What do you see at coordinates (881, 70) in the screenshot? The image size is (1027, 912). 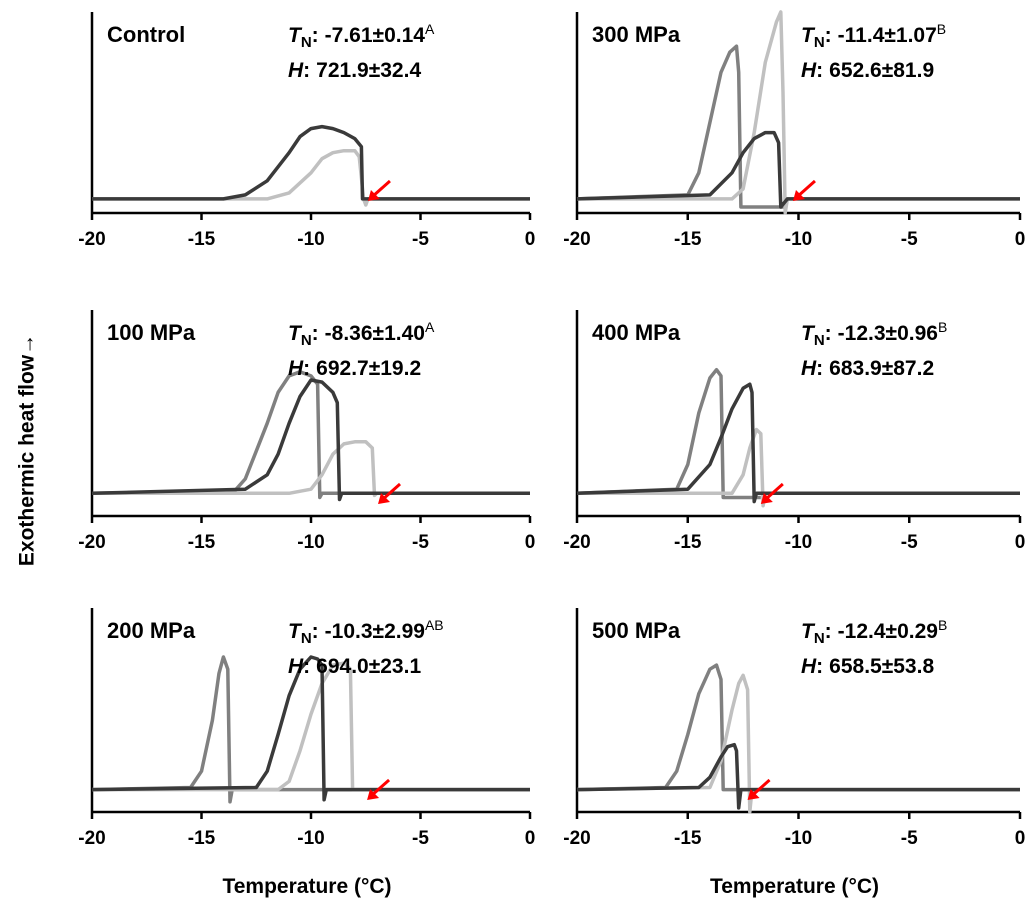 I see `h-value: 652.6±81.9` at bounding box center [881, 70].